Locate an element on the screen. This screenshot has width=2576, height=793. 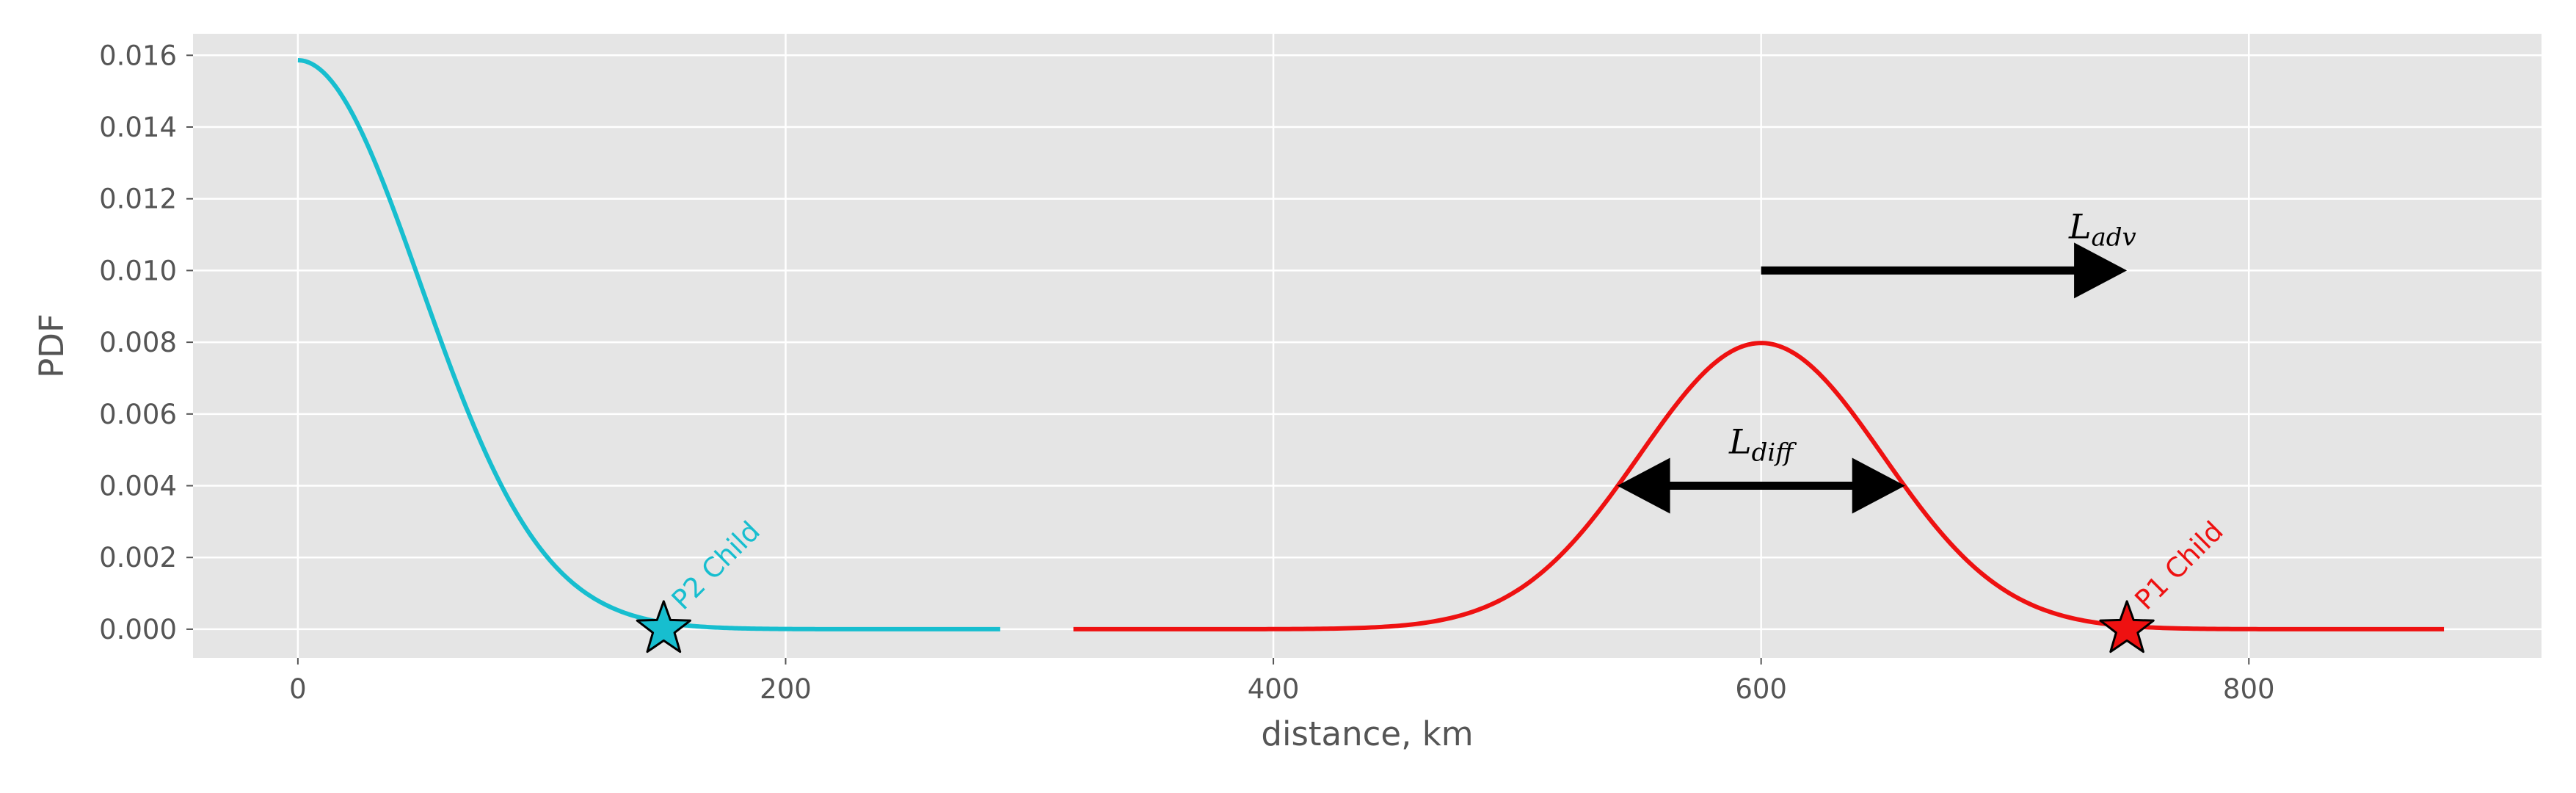
arrow-tail-head-L_diff is located at coordinates (1643, 485).